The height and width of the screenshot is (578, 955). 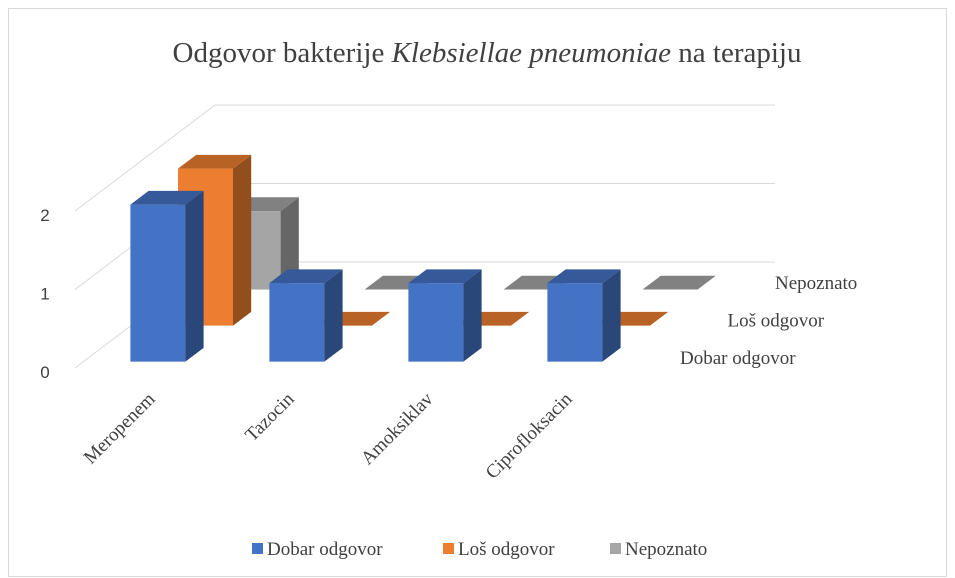 What do you see at coordinates (738, 358) in the screenshot?
I see `depth-label: Dobar odgovor` at bounding box center [738, 358].